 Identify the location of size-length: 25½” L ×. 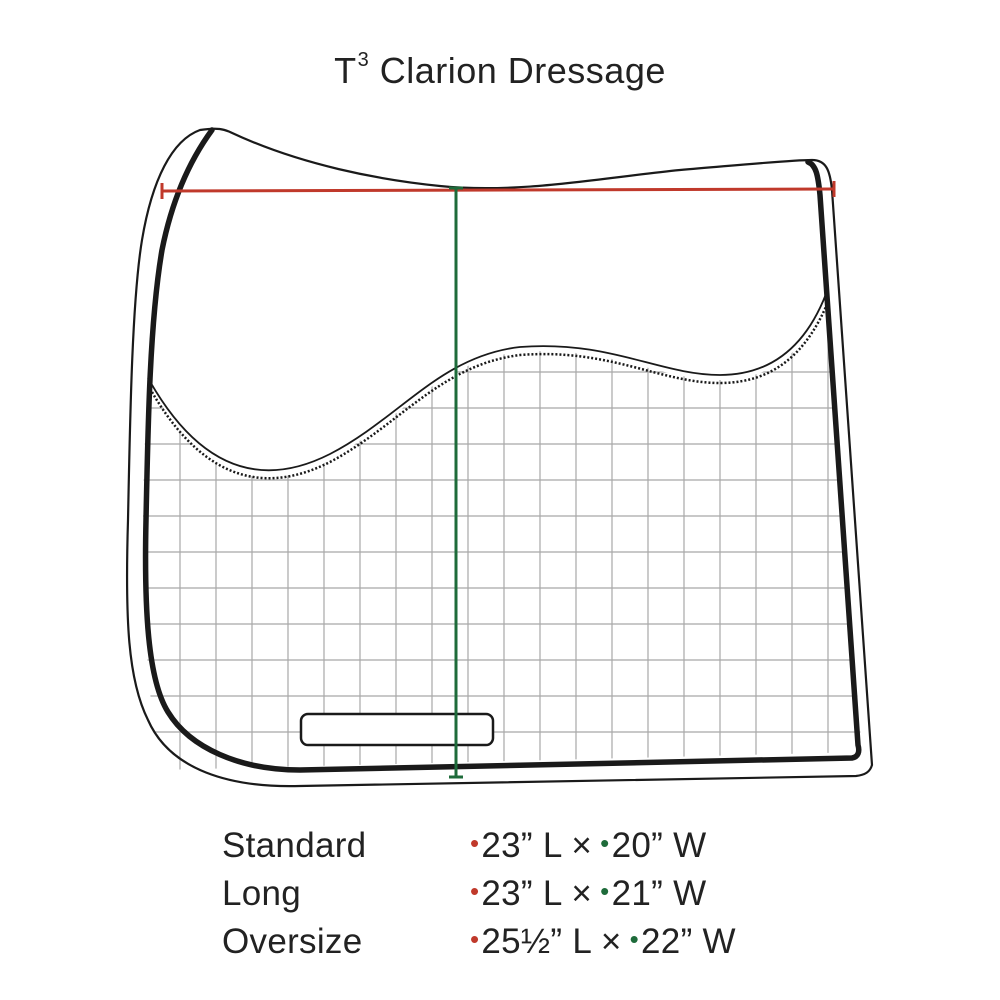
(551, 941).